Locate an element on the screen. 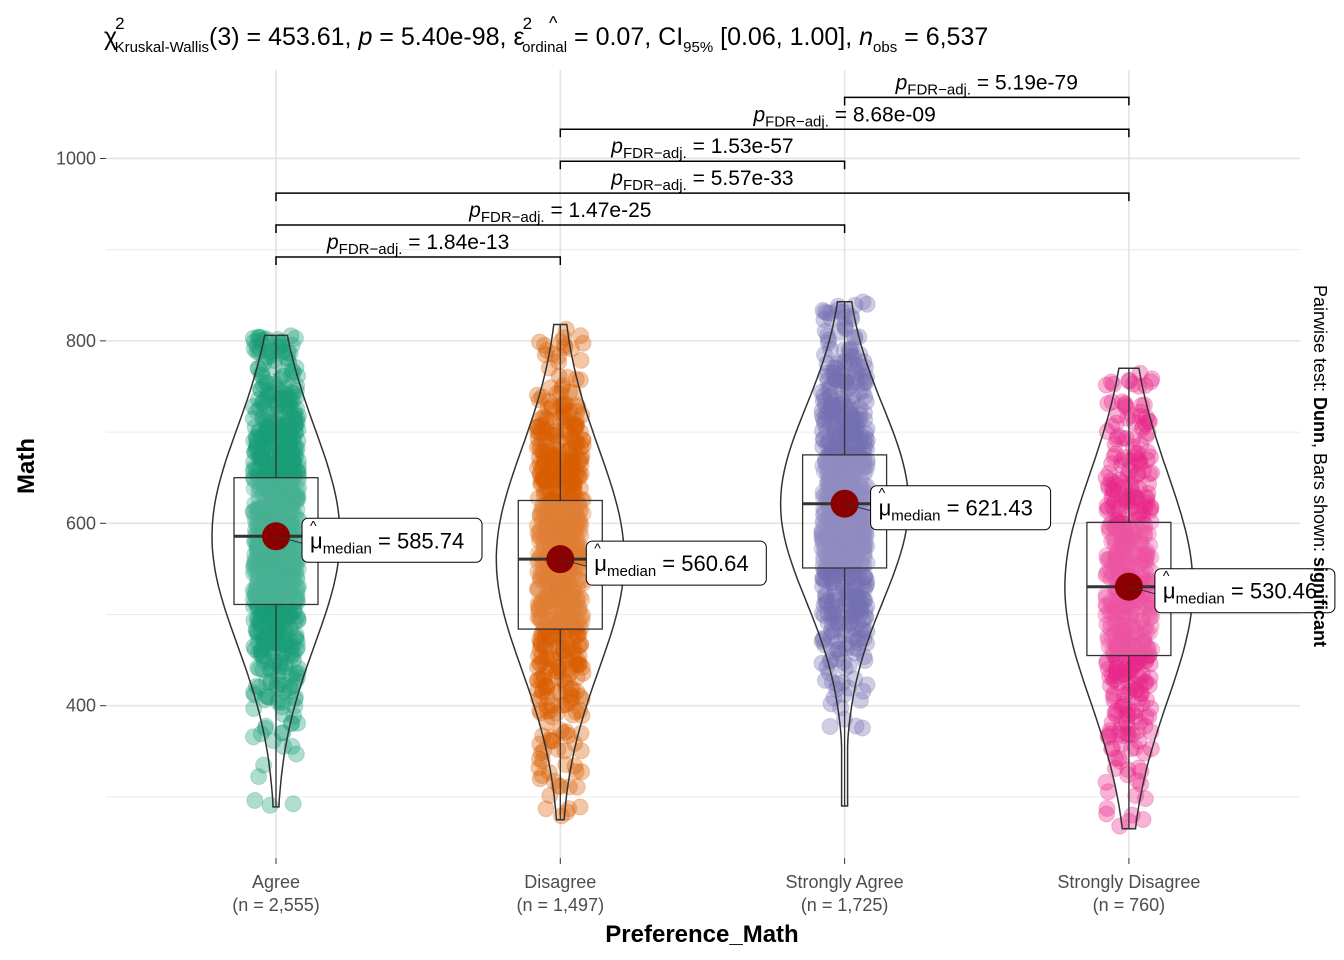 This screenshot has width=1344, height=960. y-tick-label: 800 is located at coordinates (81, 341).